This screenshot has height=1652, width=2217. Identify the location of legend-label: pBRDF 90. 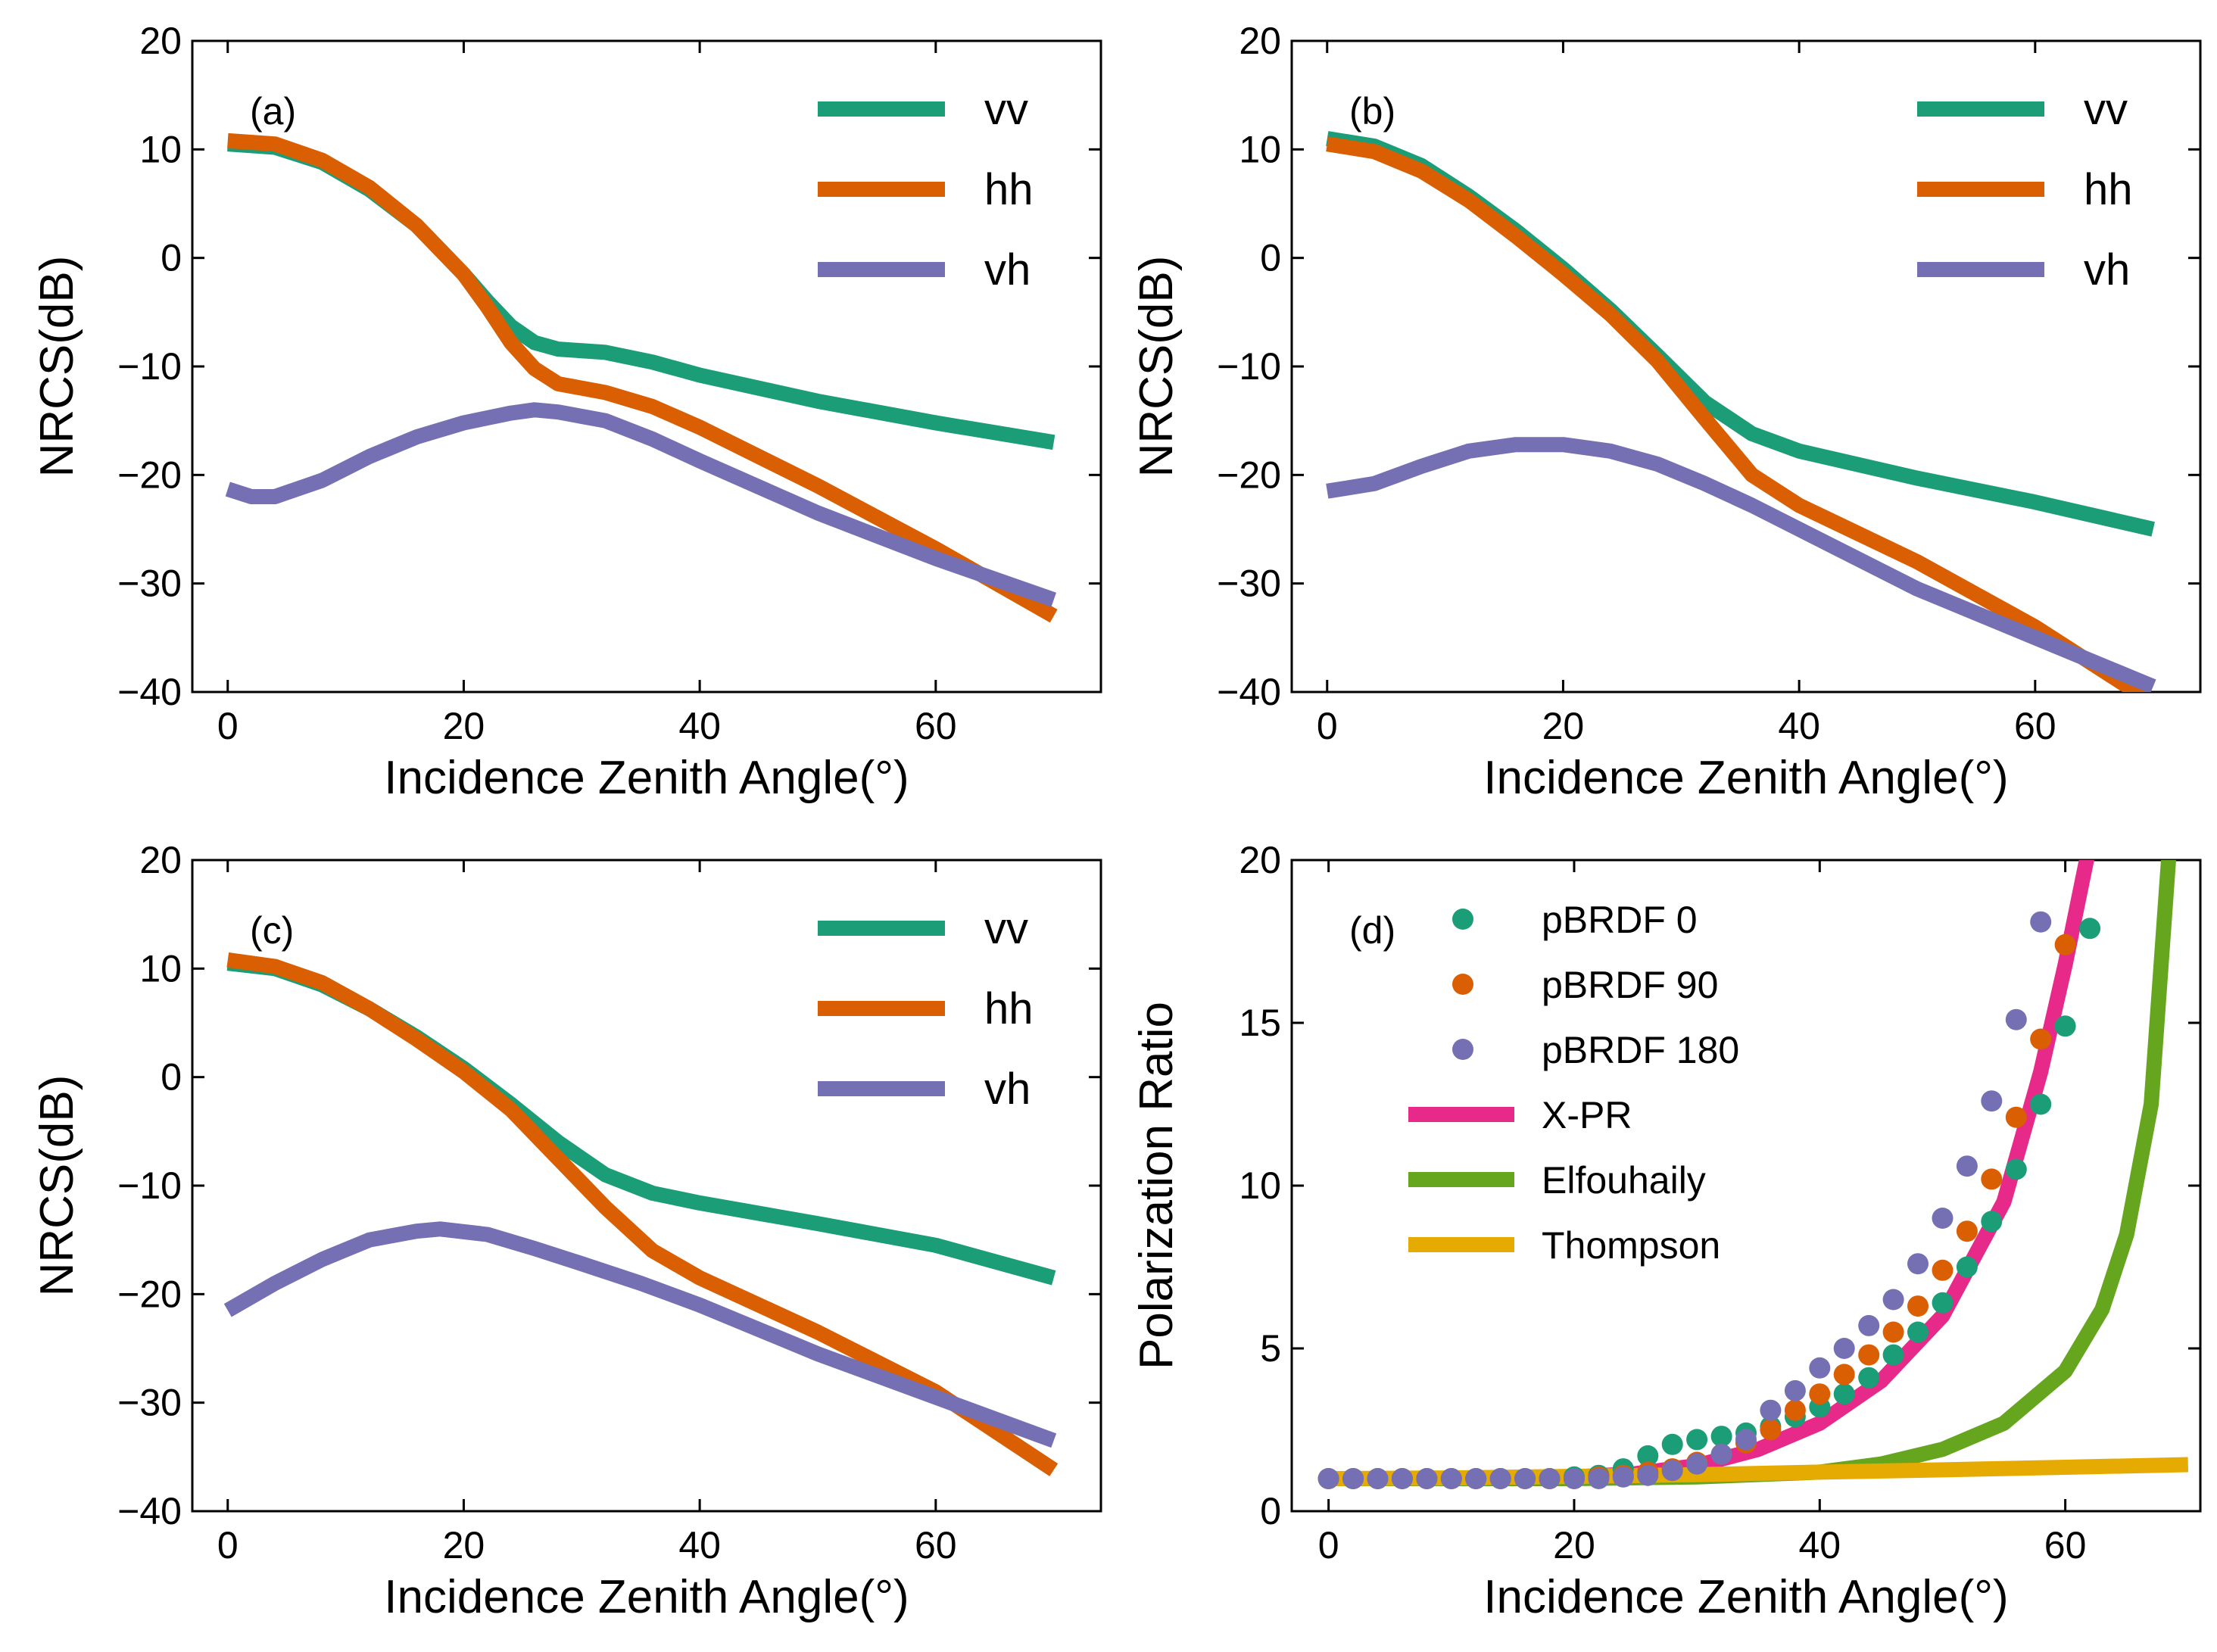
(1630, 985).